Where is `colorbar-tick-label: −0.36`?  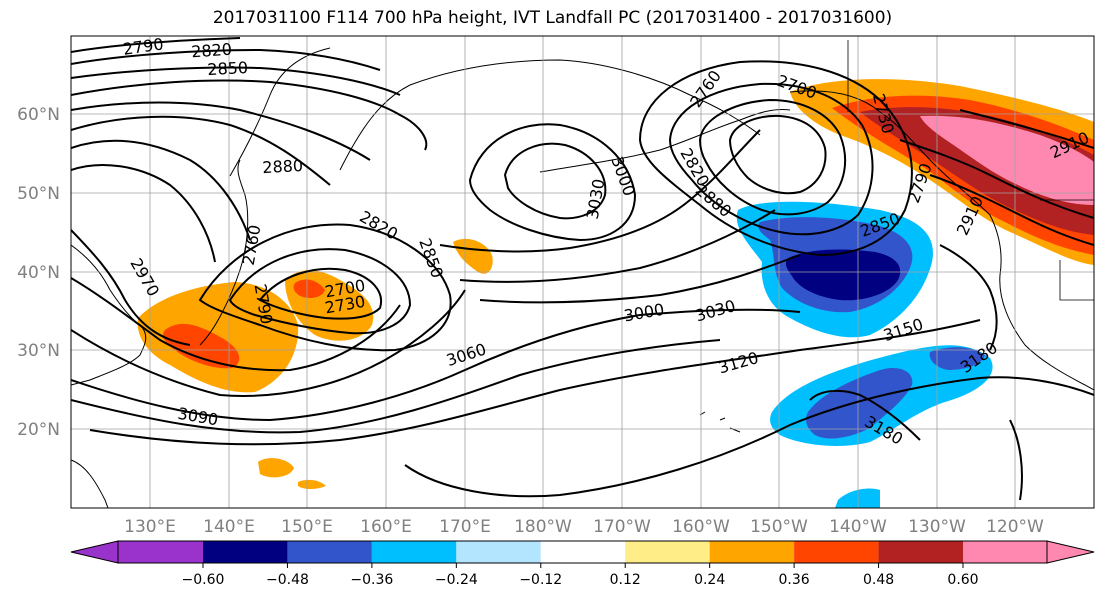 colorbar-tick-label: −0.36 is located at coordinates (371, 580).